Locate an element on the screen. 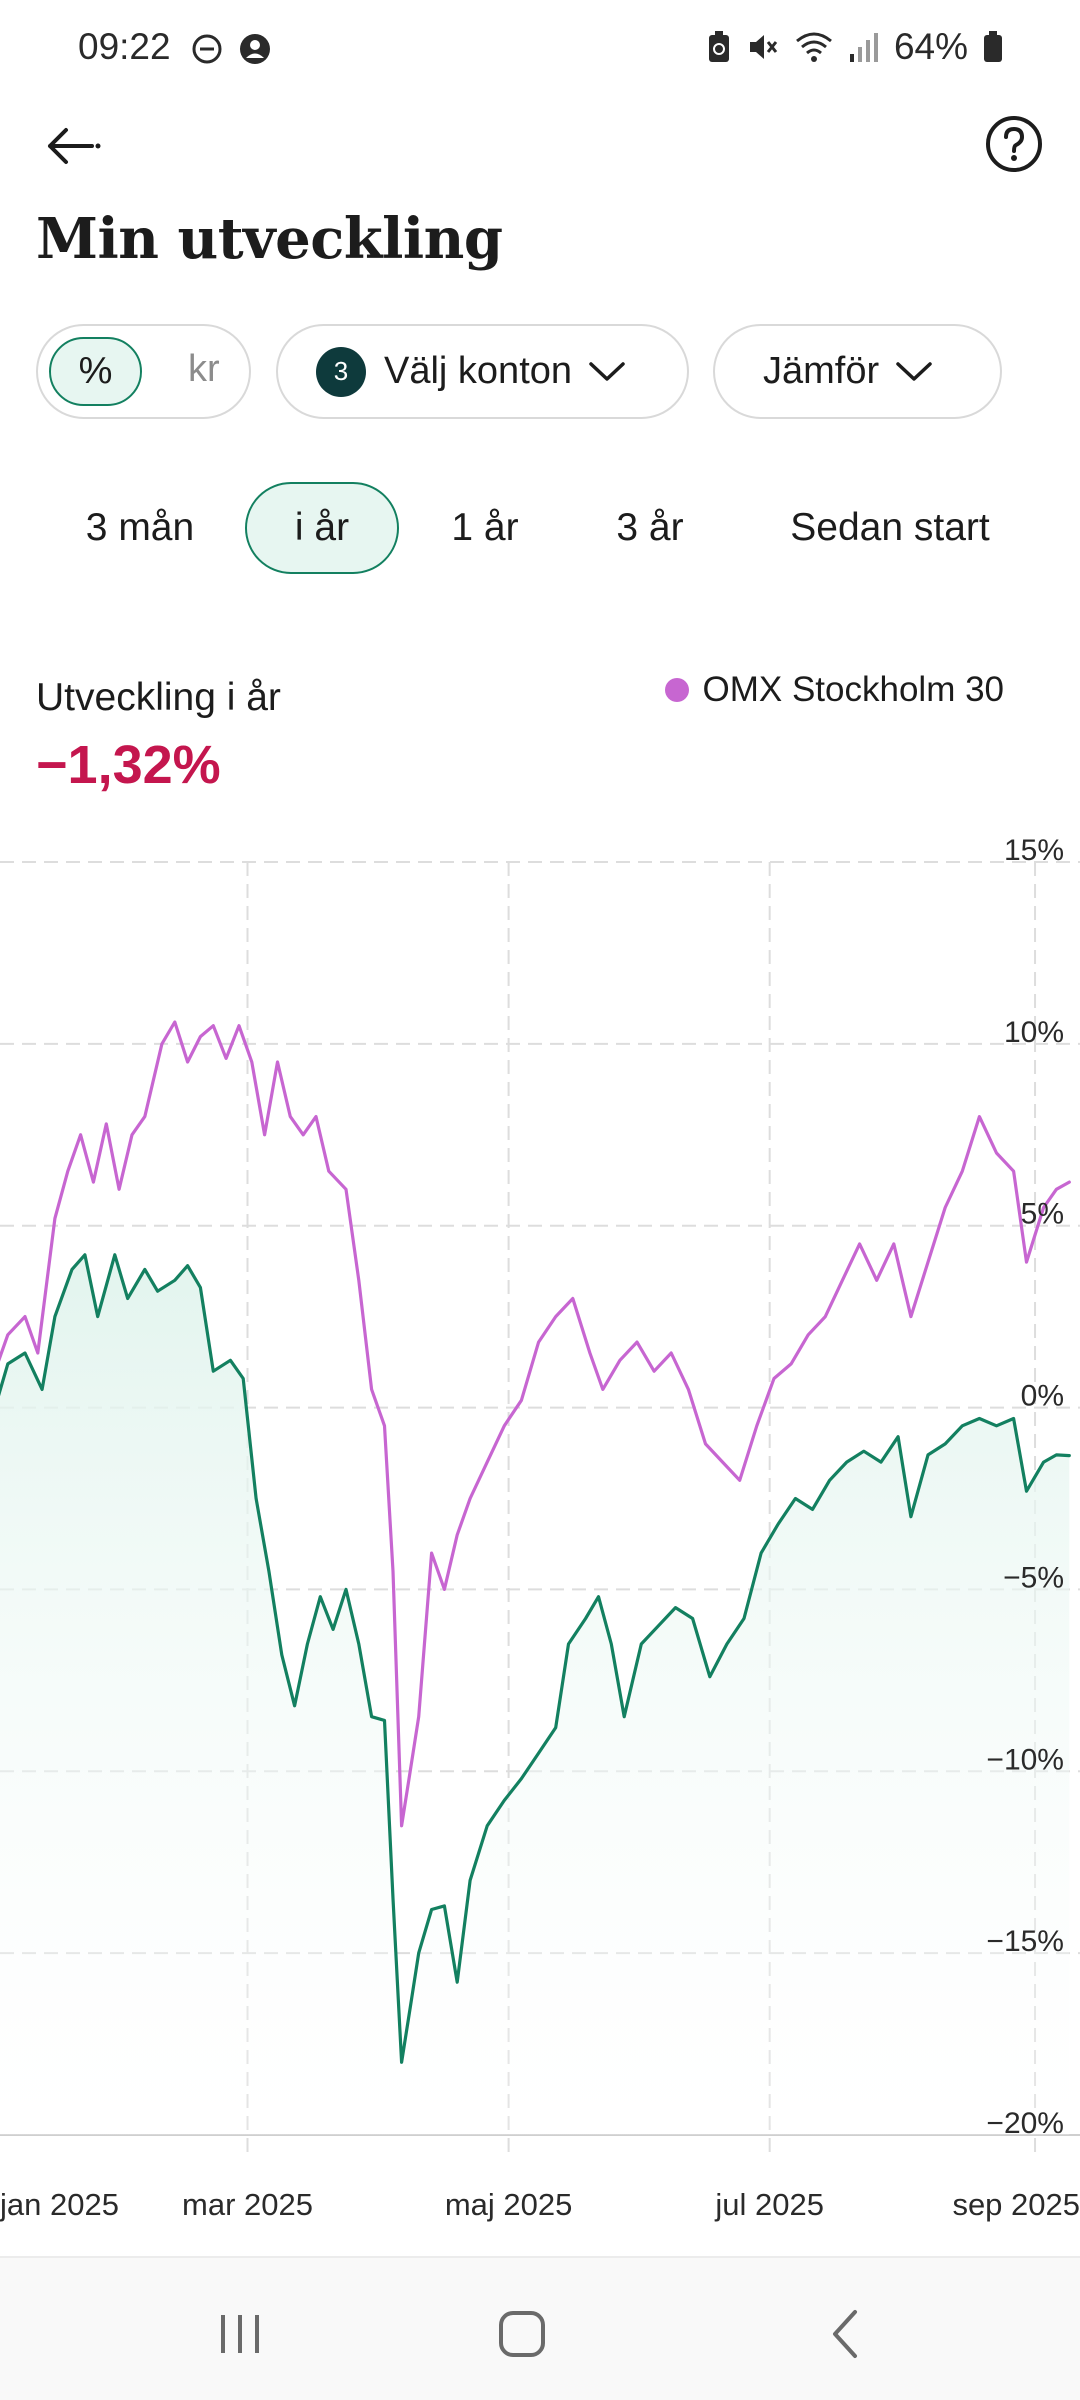 The height and width of the screenshot is (2400, 1080). tab-3-years: 3 år is located at coordinates (650, 527).